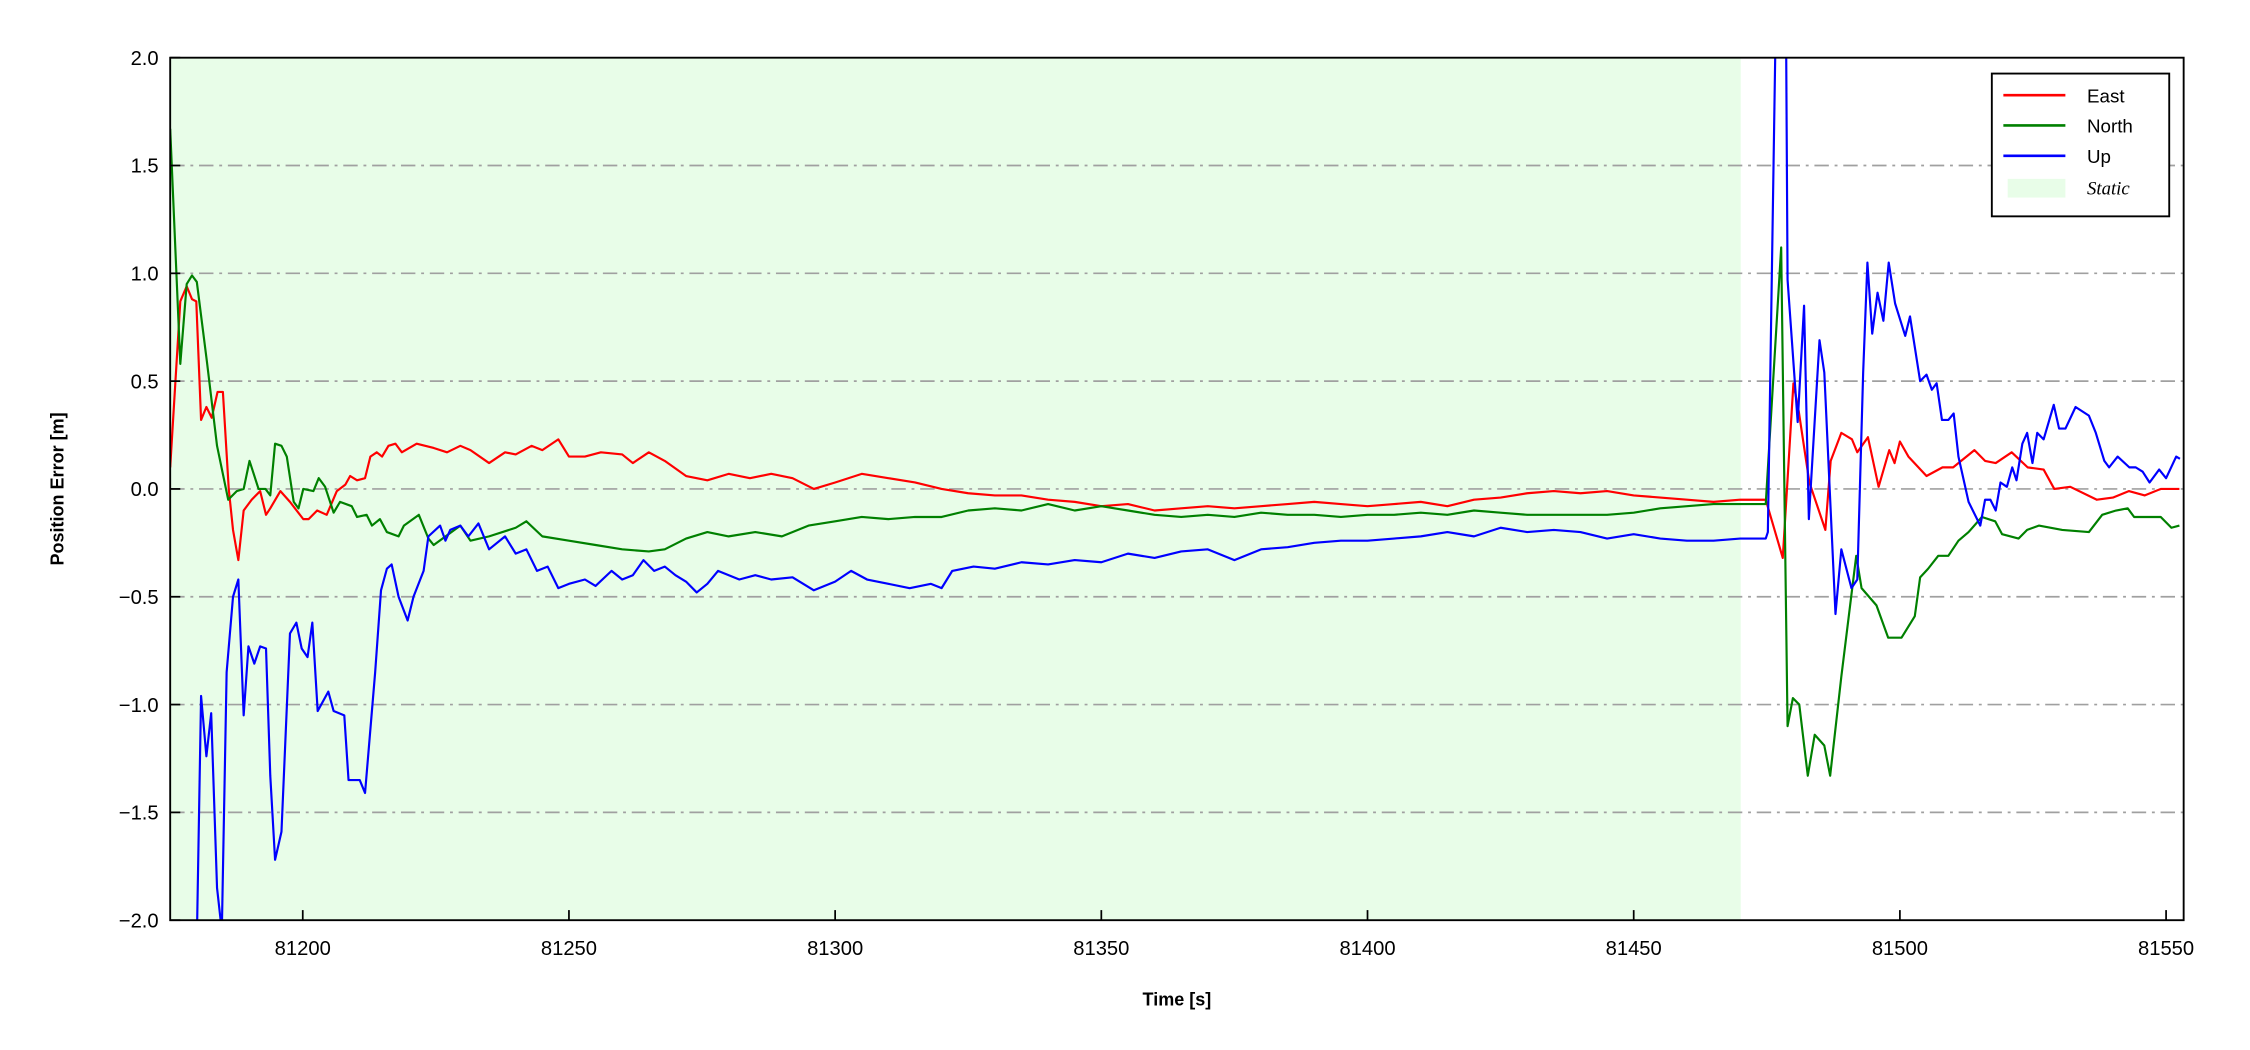 This screenshot has width=2250, height=1050. Describe the element at coordinates (2080, 145) in the screenshot. I see `legend: East North Up Static` at that location.